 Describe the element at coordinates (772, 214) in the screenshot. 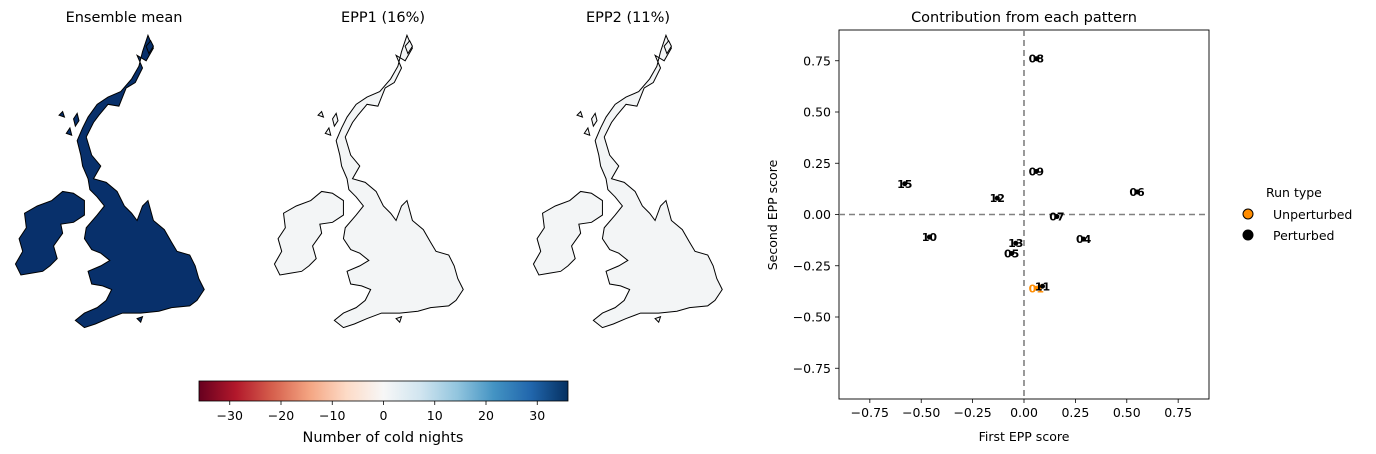

I see `y-axis-label: Second EPP score` at that location.